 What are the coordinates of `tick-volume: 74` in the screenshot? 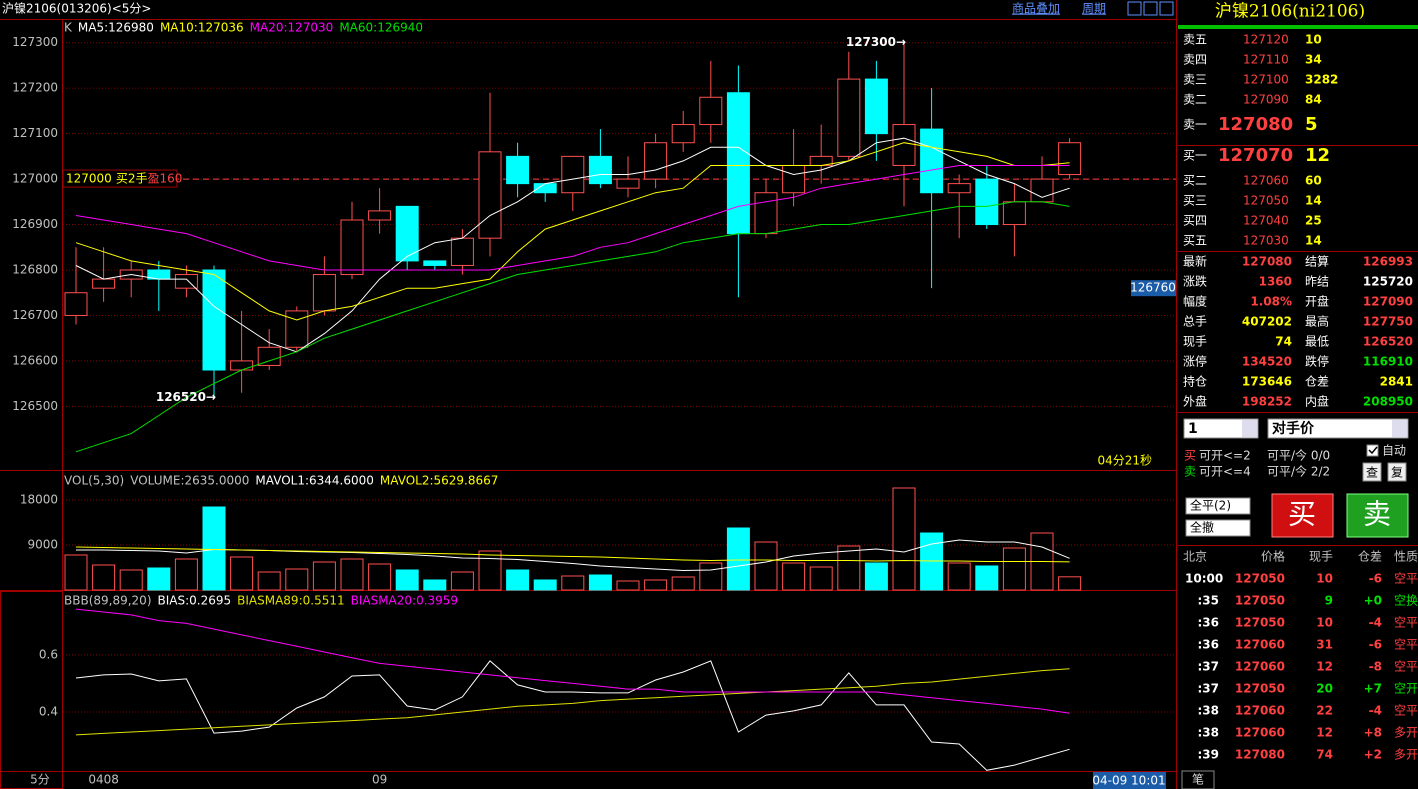 It's located at (1324, 755).